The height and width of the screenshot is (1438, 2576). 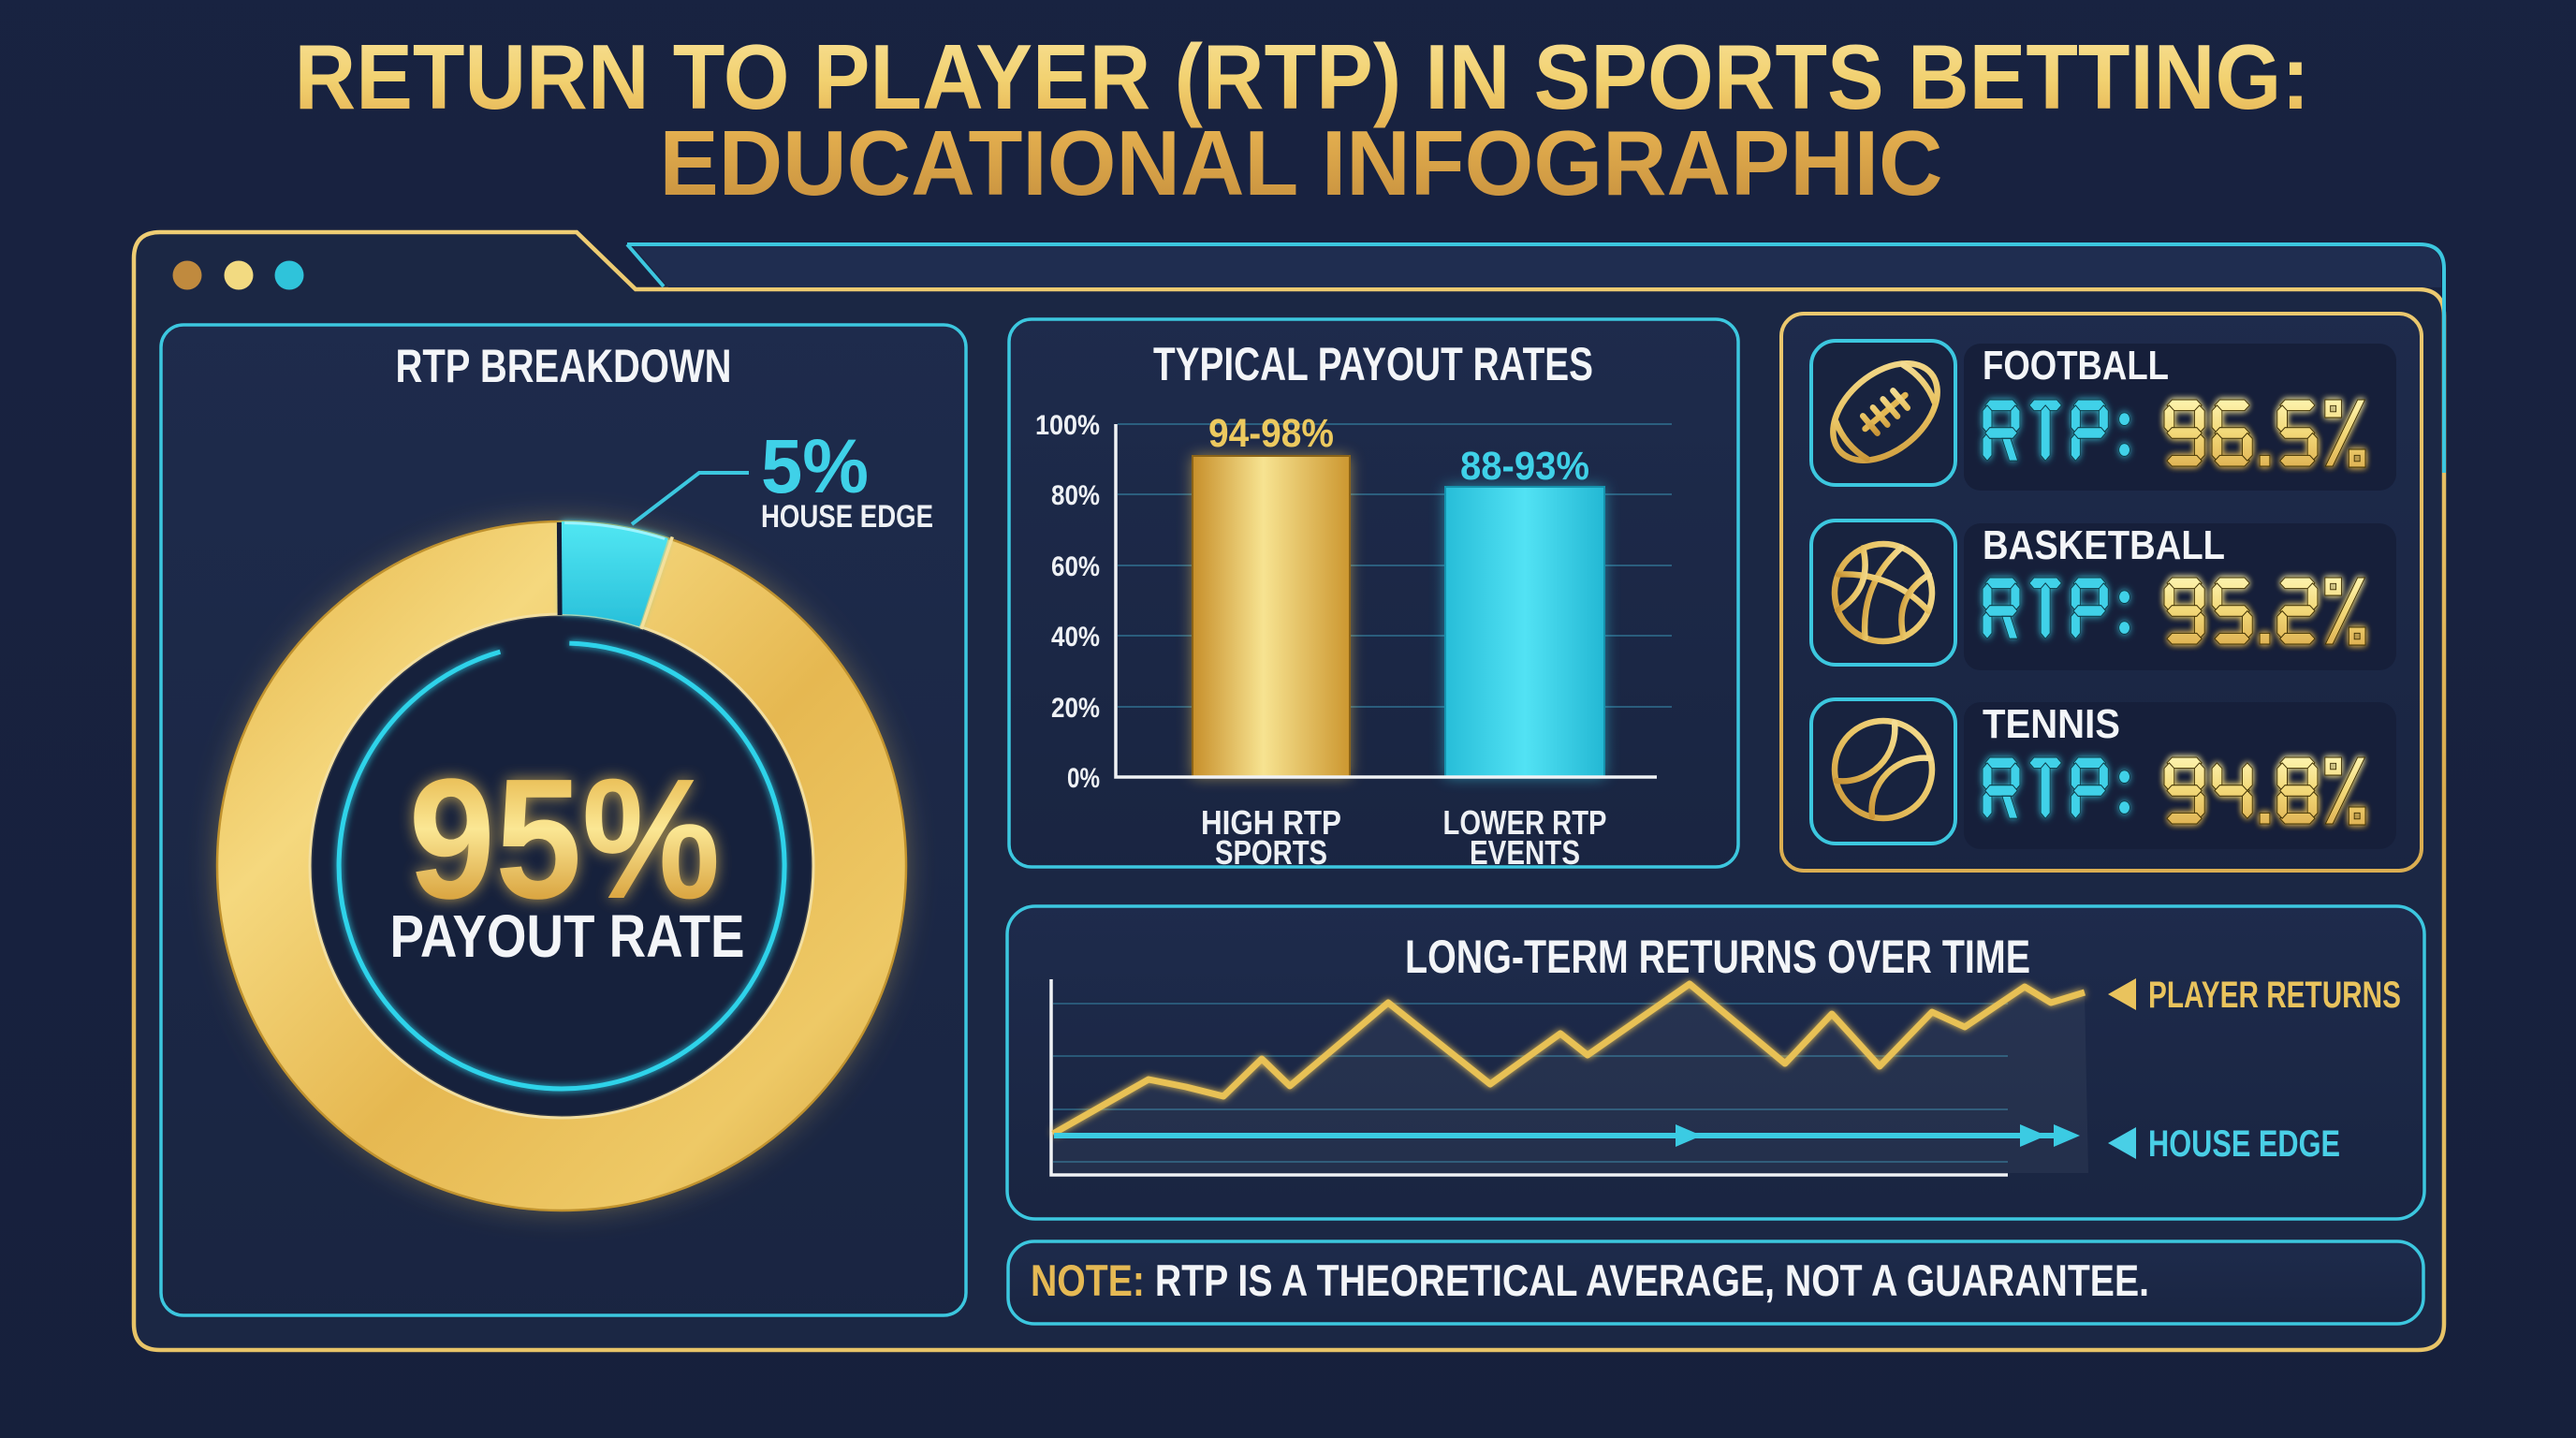 I want to click on svg-text: BASKETBALL, so click(x=2104, y=545).